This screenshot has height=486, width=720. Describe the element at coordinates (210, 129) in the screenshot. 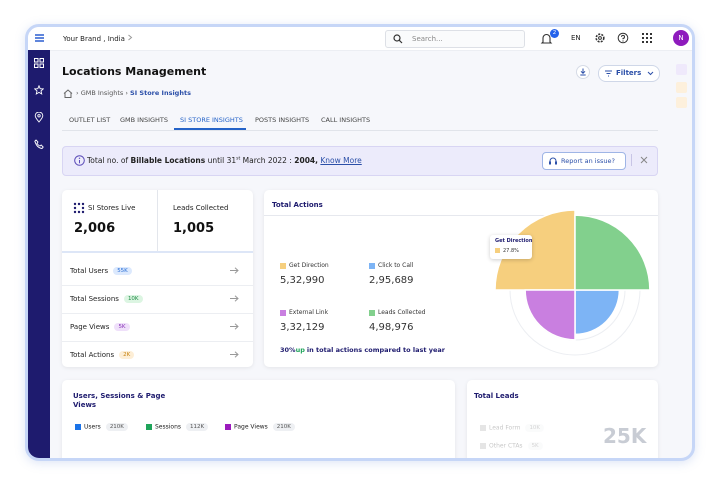

I see `tab-underline` at that location.